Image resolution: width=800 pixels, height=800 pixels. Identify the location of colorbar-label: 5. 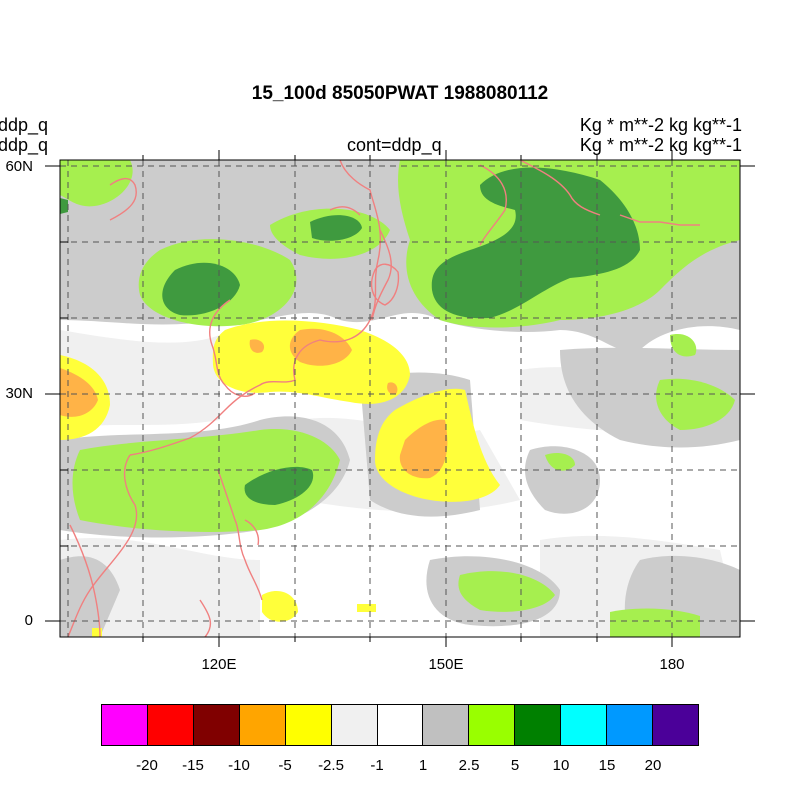
(515, 765).